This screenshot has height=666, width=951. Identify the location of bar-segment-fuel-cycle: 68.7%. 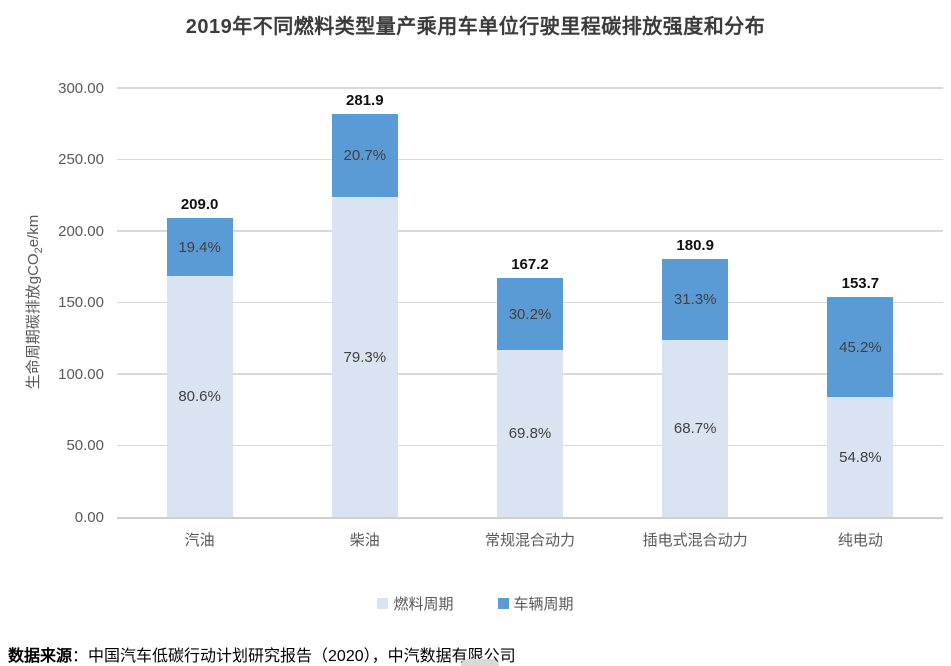
(695, 428).